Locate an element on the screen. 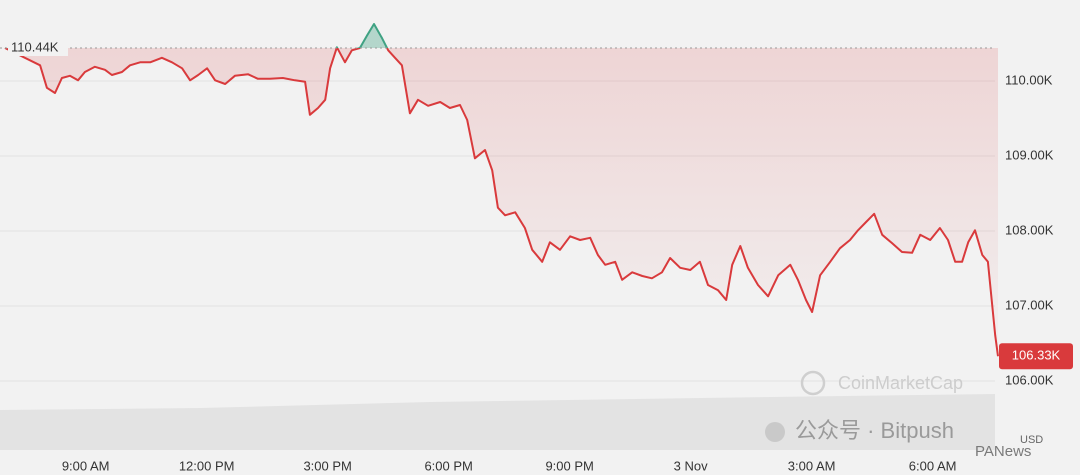 Image resolution: width=1080 pixels, height=475 pixels. watermark-logo is located at coordinates (813, 383).